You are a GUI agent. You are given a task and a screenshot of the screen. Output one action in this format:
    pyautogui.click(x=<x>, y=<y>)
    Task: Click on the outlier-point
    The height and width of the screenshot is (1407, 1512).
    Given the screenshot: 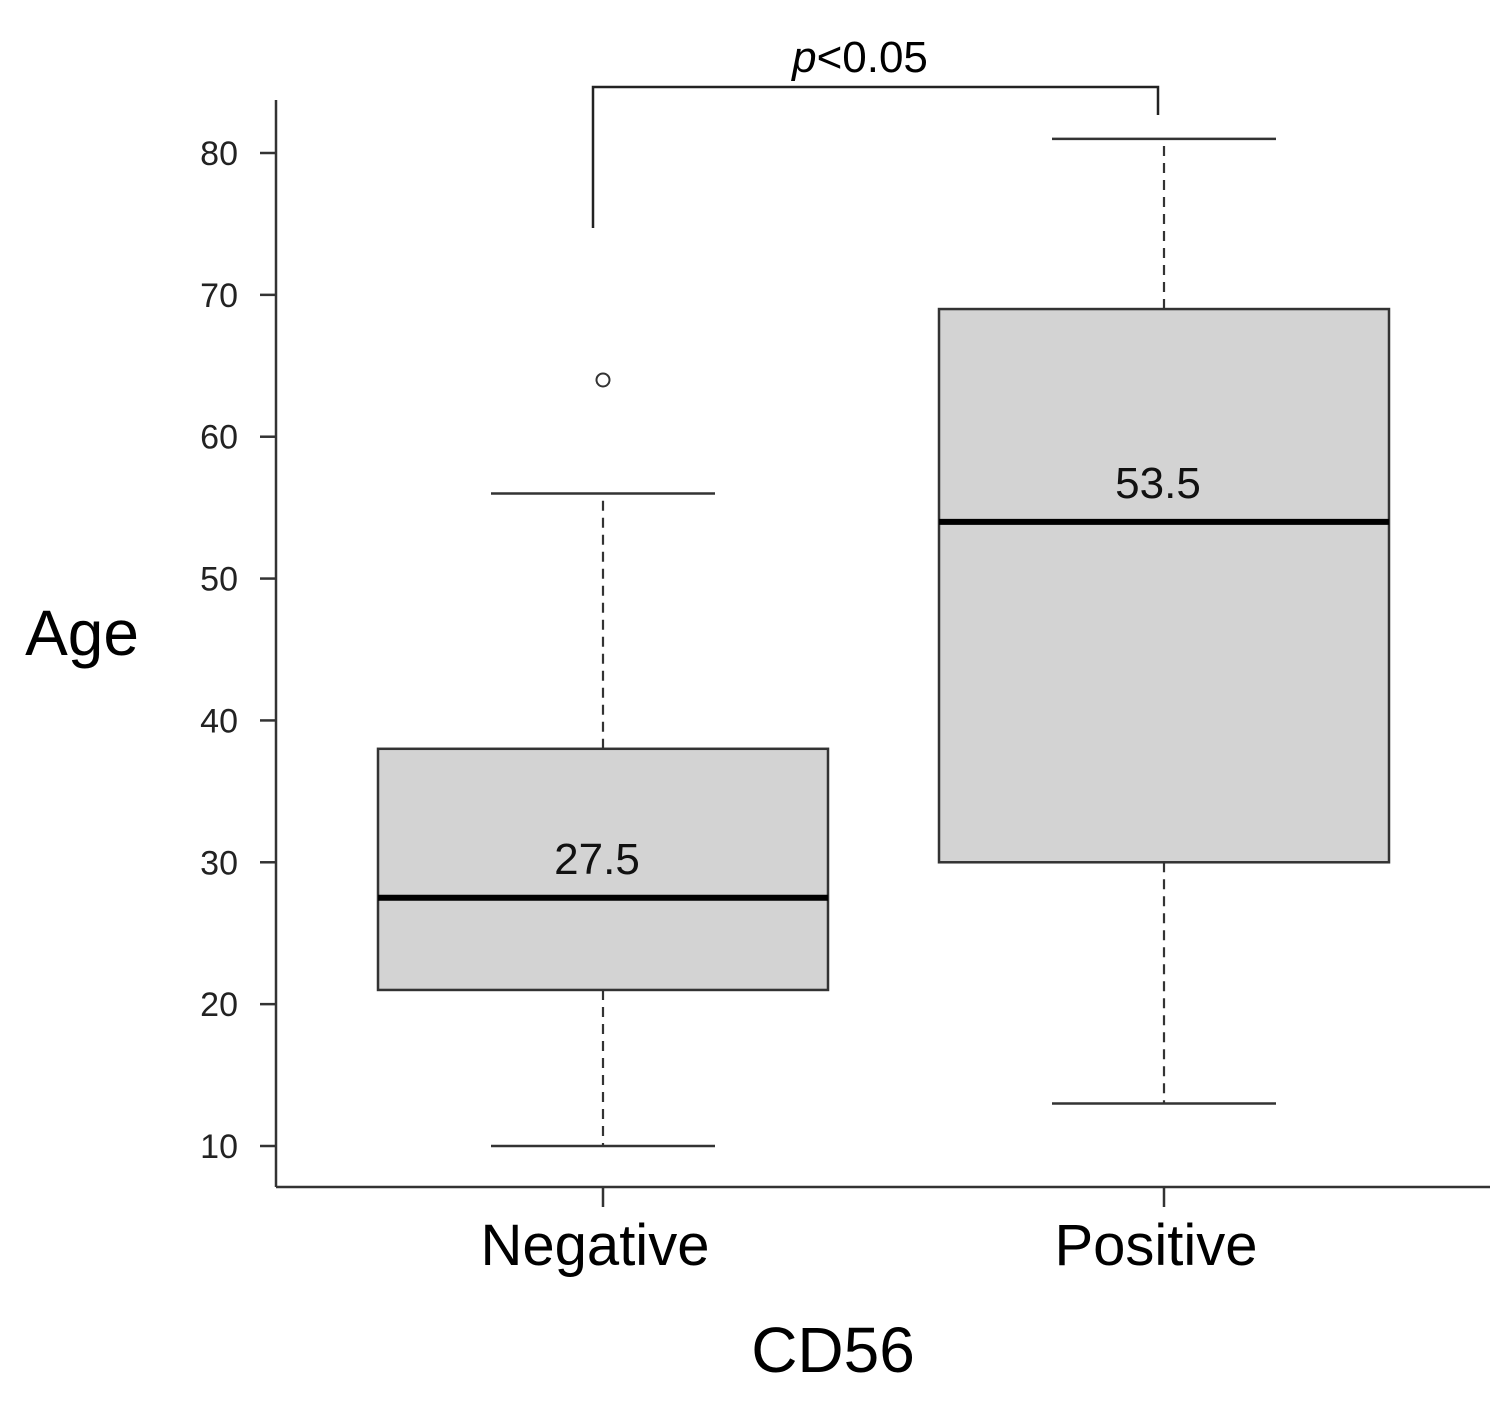 What is the action you would take?
    pyautogui.click(x=603, y=380)
    